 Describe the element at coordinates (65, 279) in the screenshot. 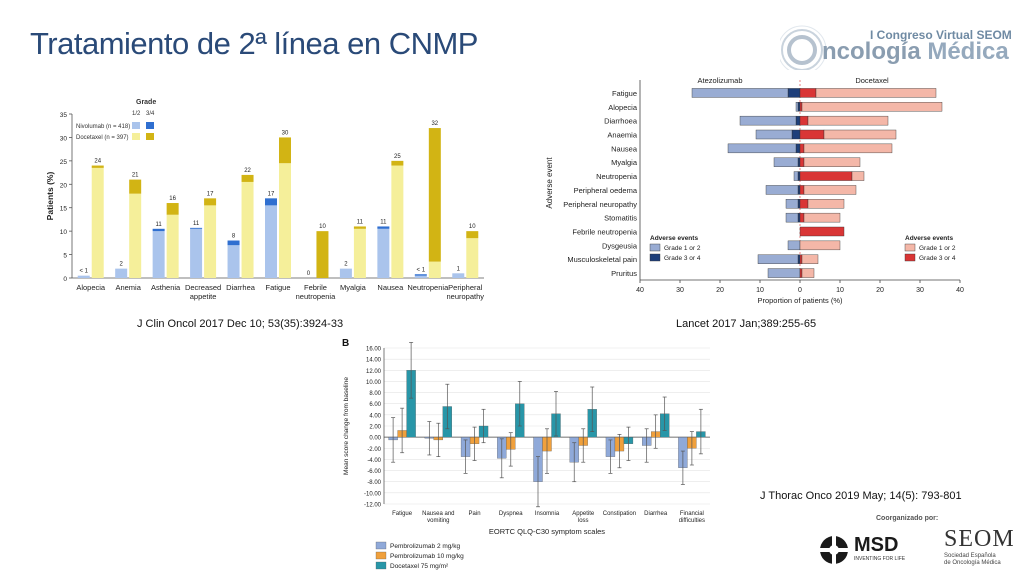

I see `y-tick-label: 0` at that location.